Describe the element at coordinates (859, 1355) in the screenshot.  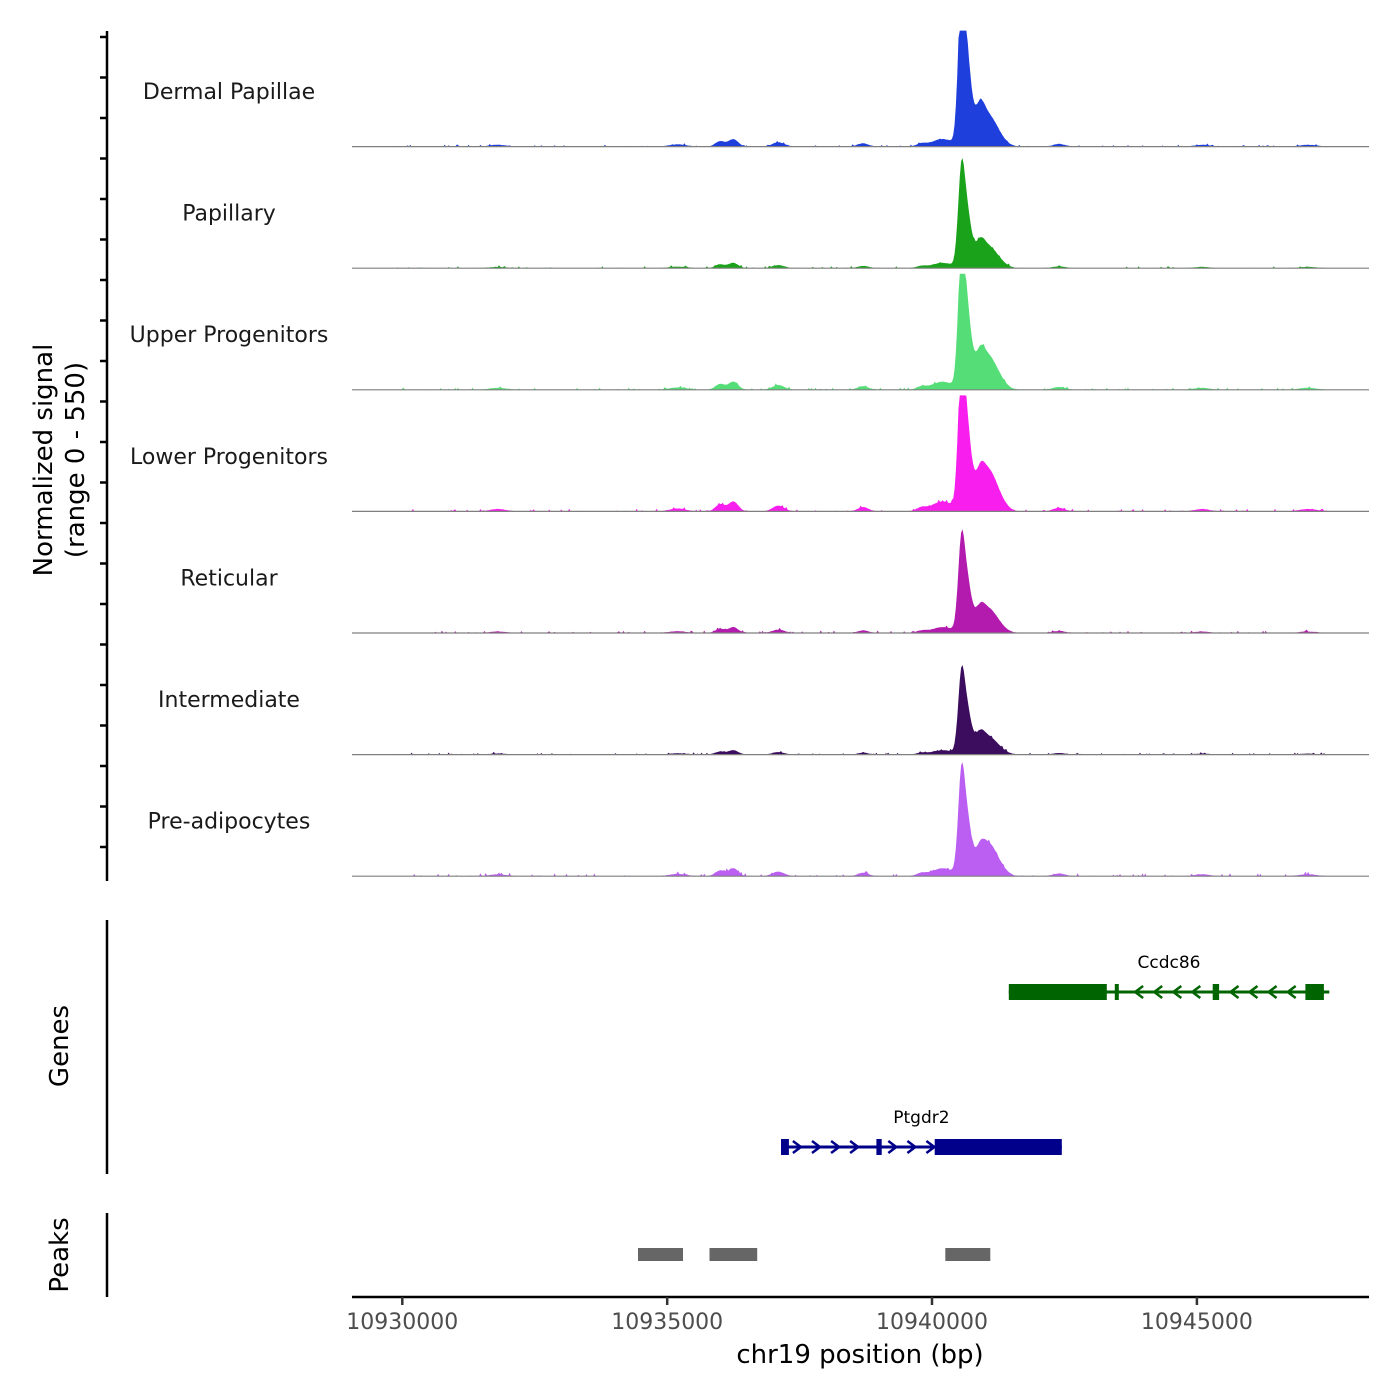
I see `x-axis-title: chr19 position (bp)` at that location.